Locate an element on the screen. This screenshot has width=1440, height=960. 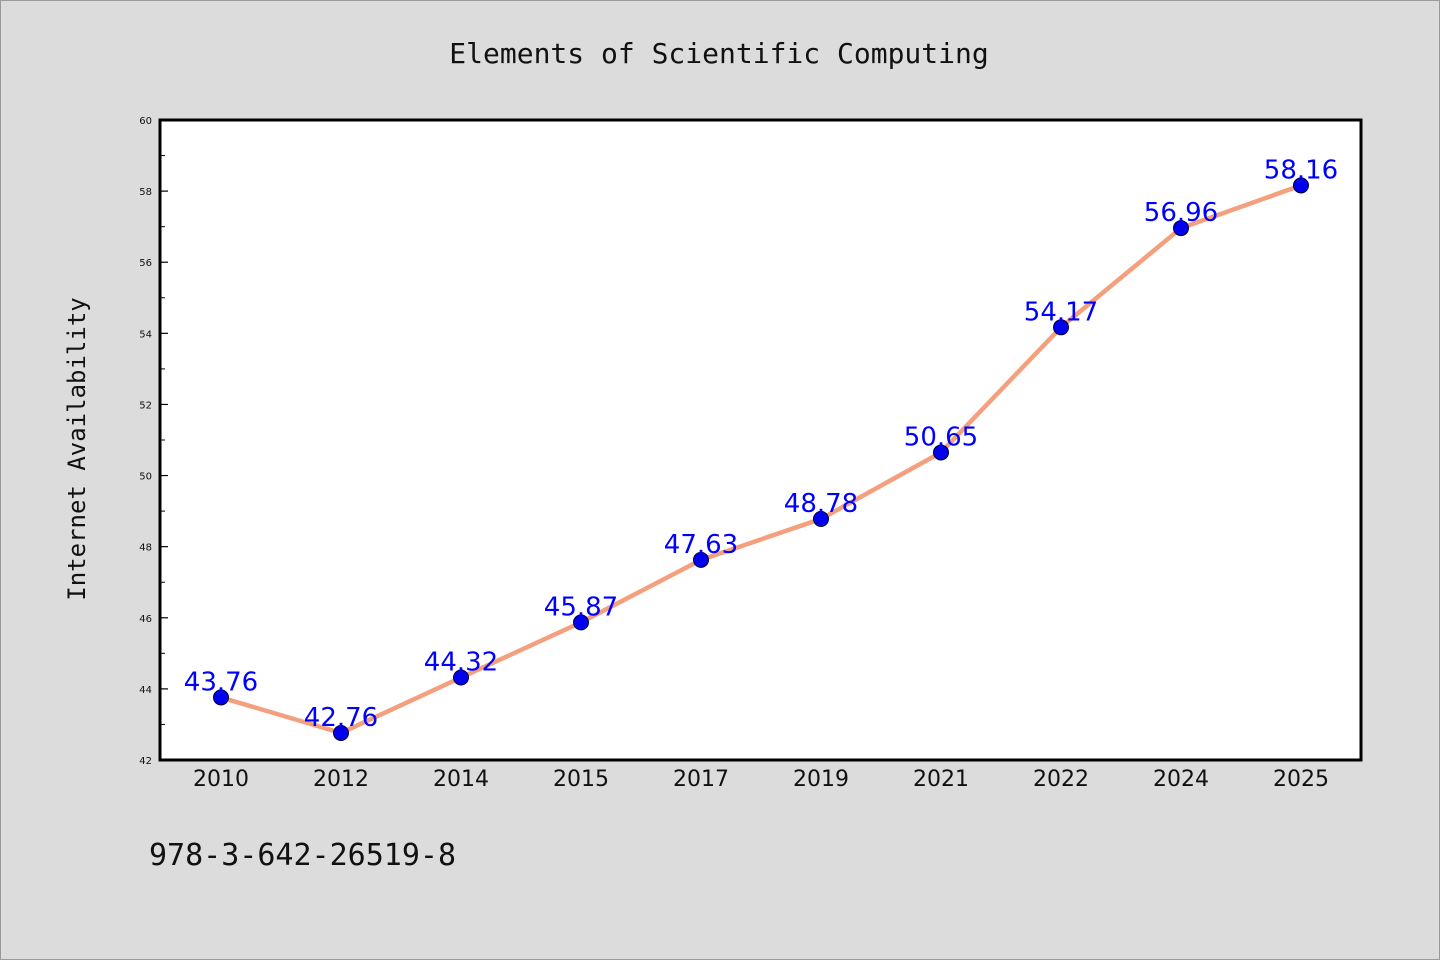
y-axis: 42 44 46 48 50 52 54 56 58 60 is located at coordinates (153, 441).